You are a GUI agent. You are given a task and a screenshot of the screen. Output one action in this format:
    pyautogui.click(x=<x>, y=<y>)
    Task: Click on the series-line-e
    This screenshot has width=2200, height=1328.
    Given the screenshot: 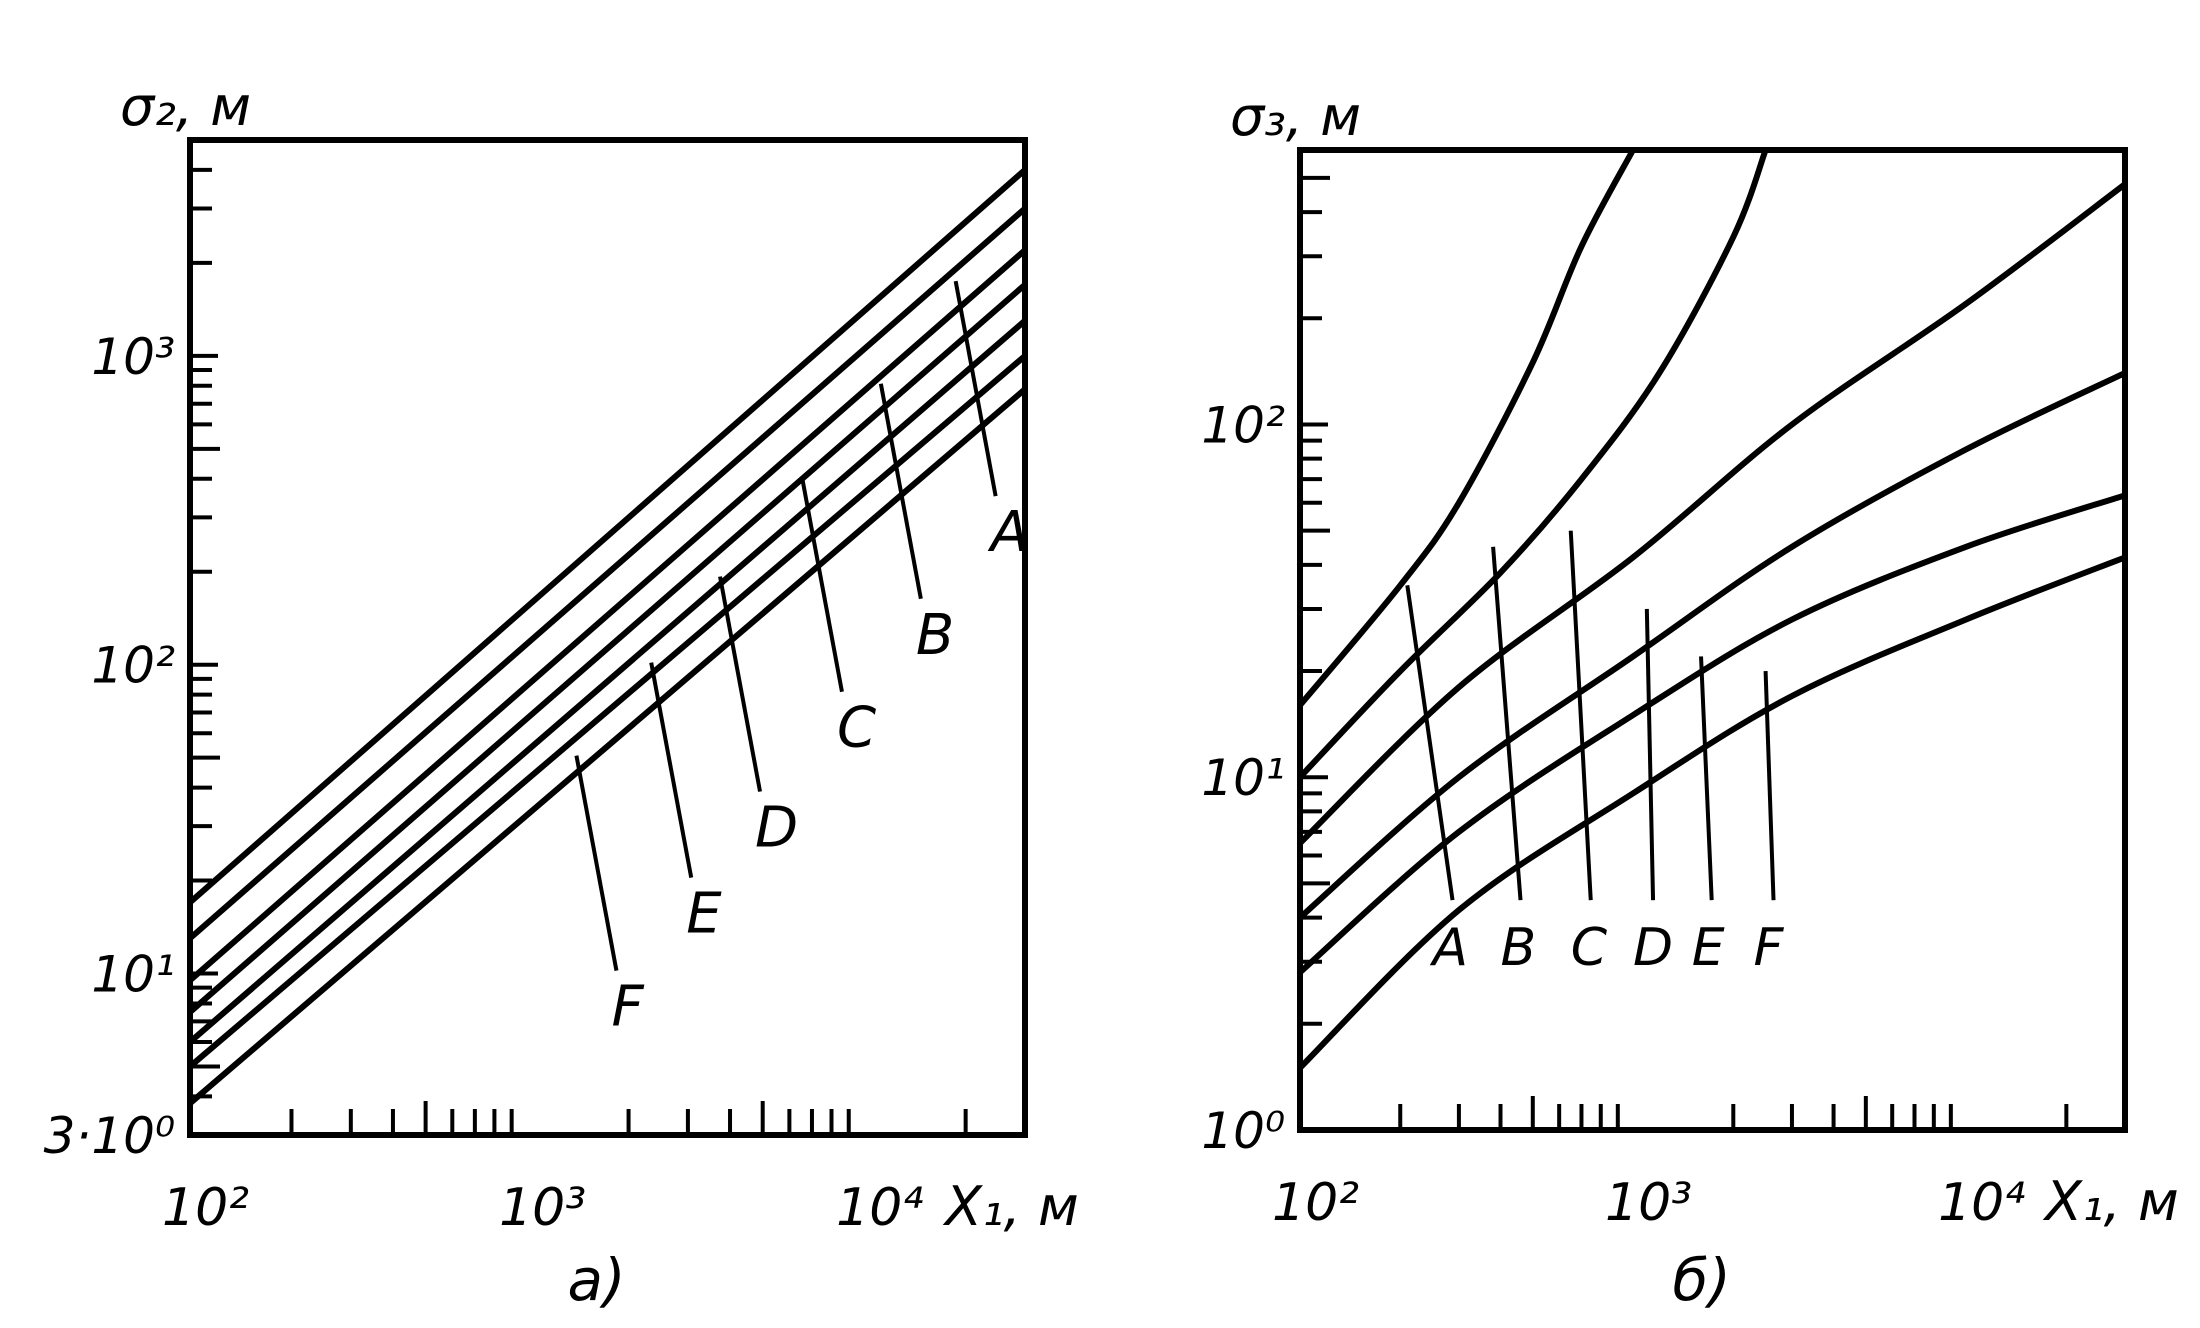 What is the action you would take?
    pyautogui.click(x=1712, y=733)
    